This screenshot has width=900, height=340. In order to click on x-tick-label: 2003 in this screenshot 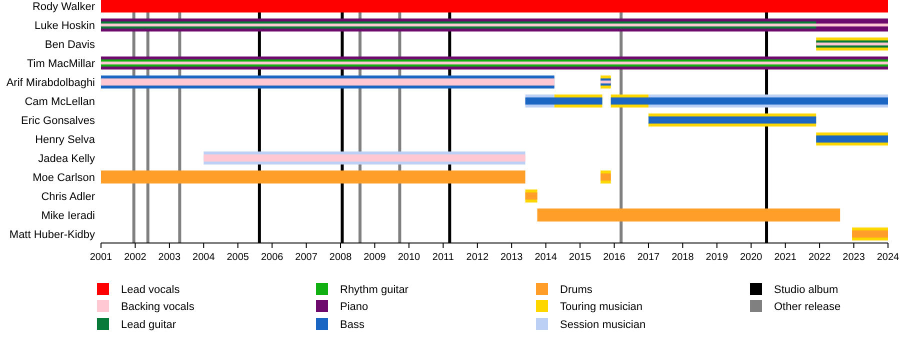, I will do `click(169, 257)`.